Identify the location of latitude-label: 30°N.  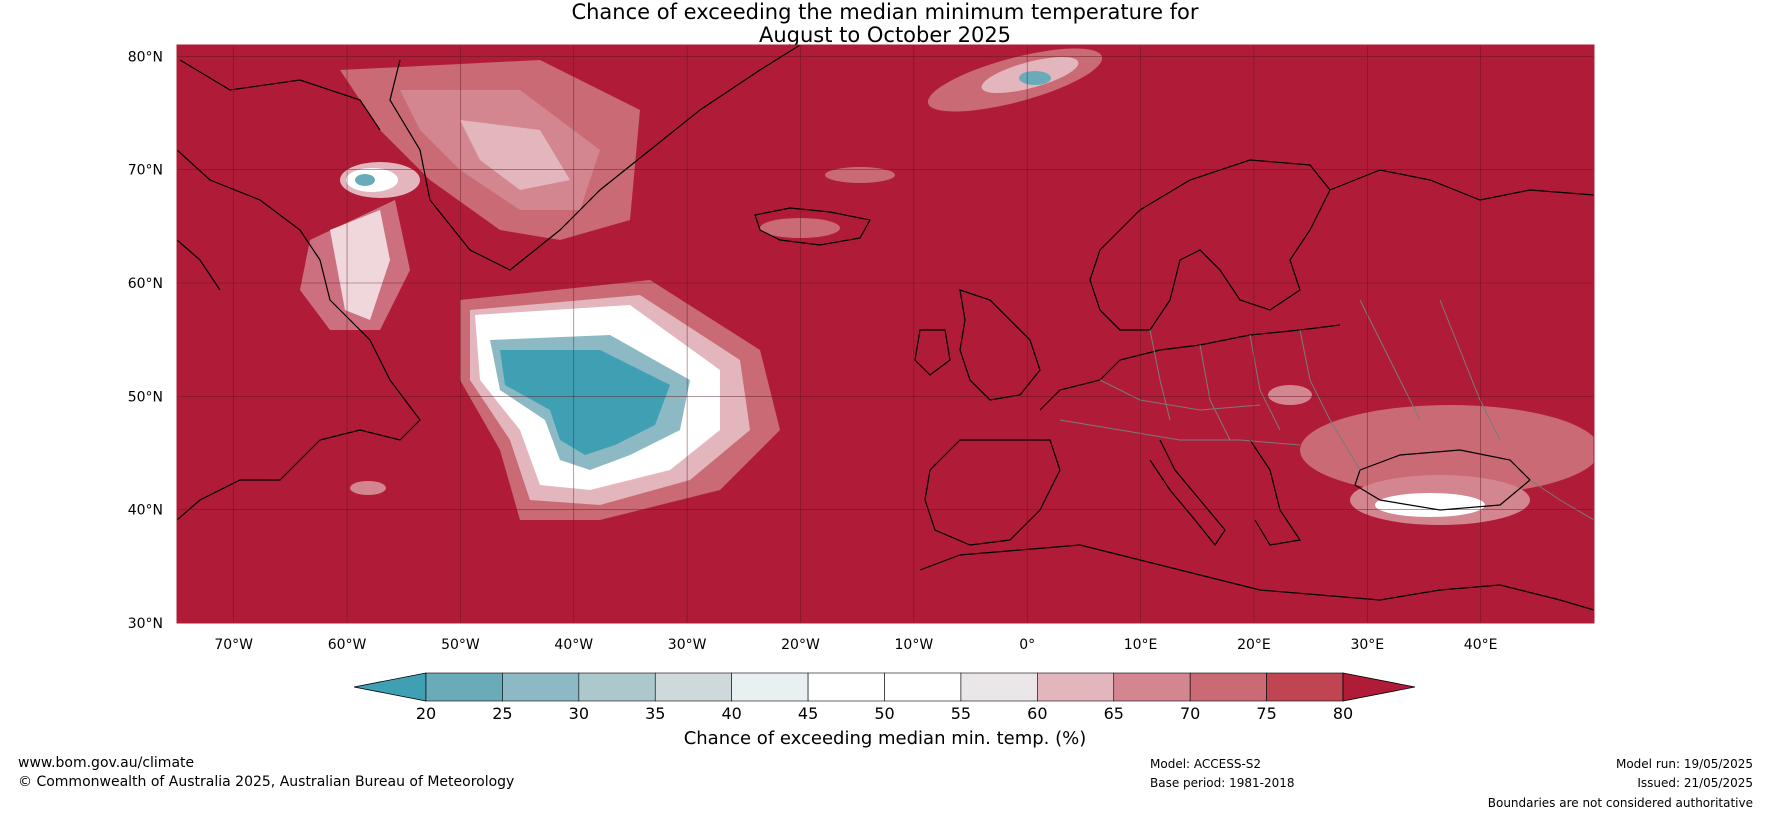
(145, 624).